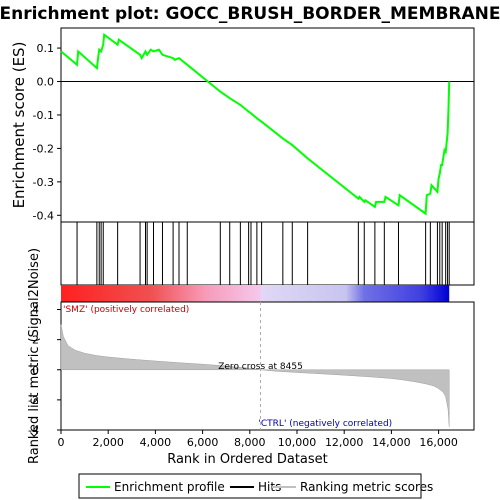  Describe the element at coordinates (33, 430) in the screenshot. I see `rank-y-tick-label: -4` at that location.